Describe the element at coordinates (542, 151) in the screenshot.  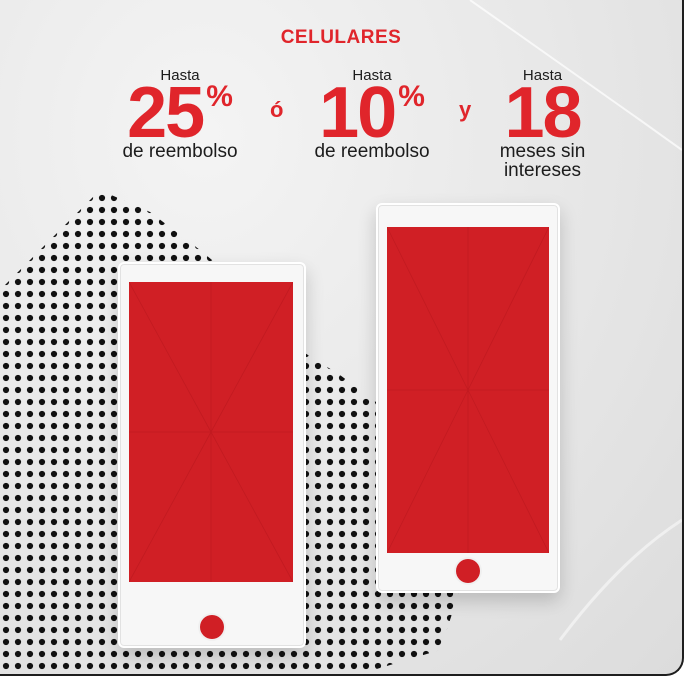
I see `offer-suffix-line1: meses sin` at that location.